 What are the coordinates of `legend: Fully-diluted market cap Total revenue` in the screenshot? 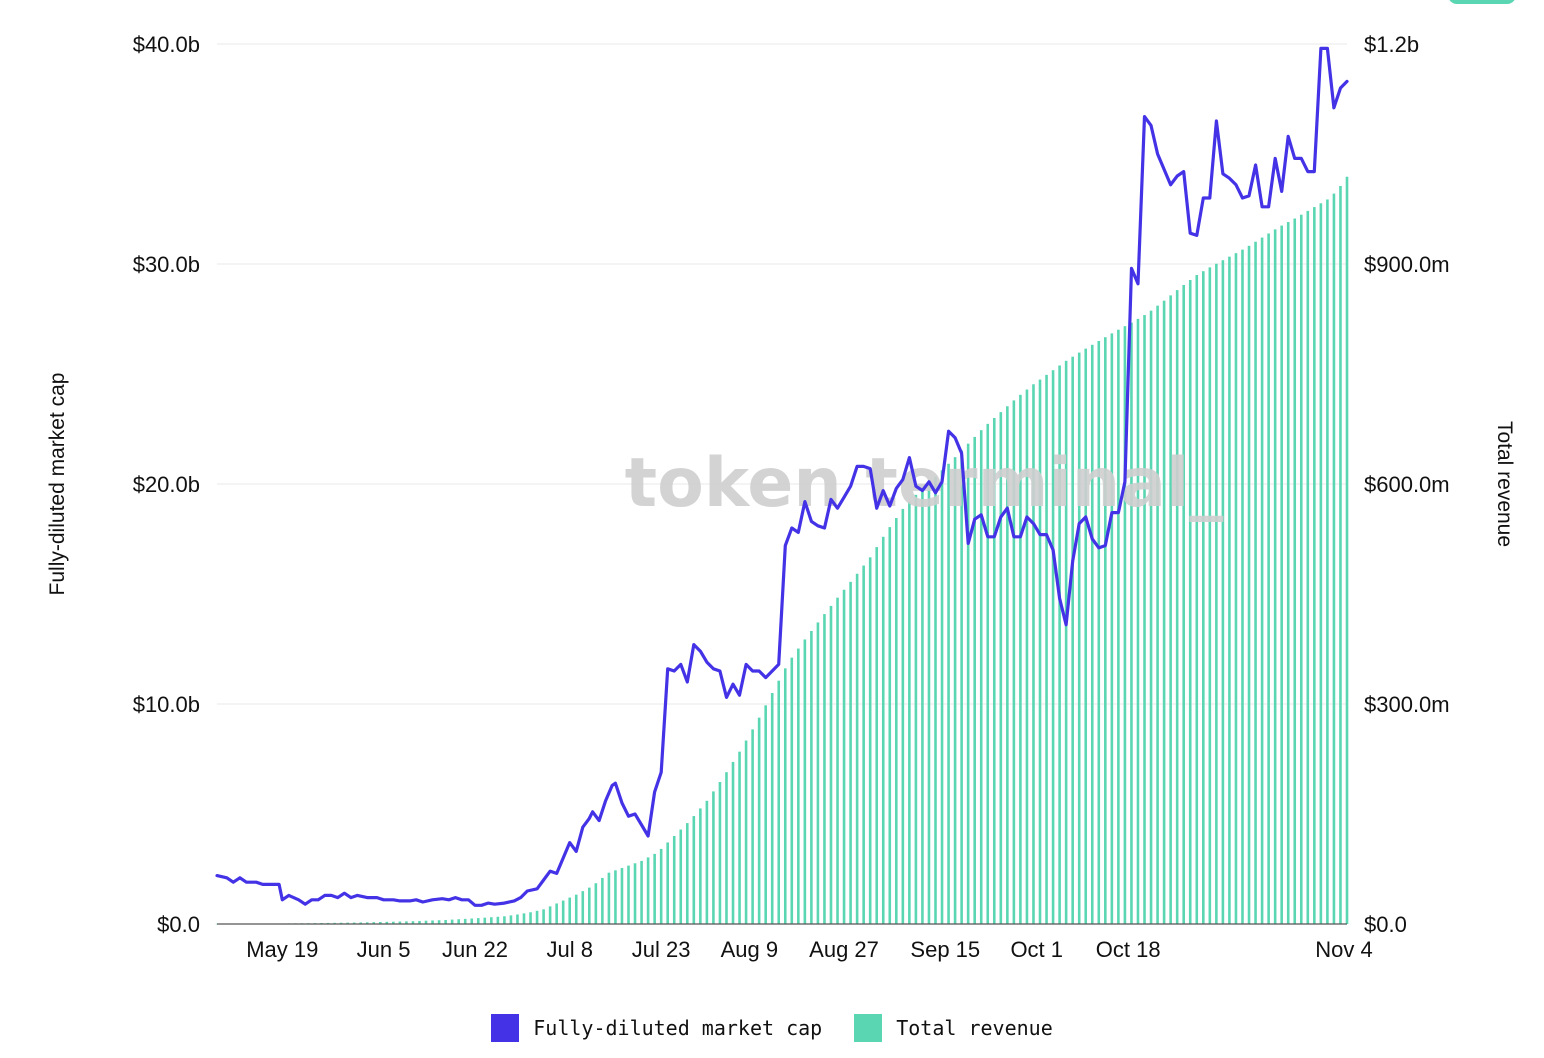 It's located at (772, 1028).